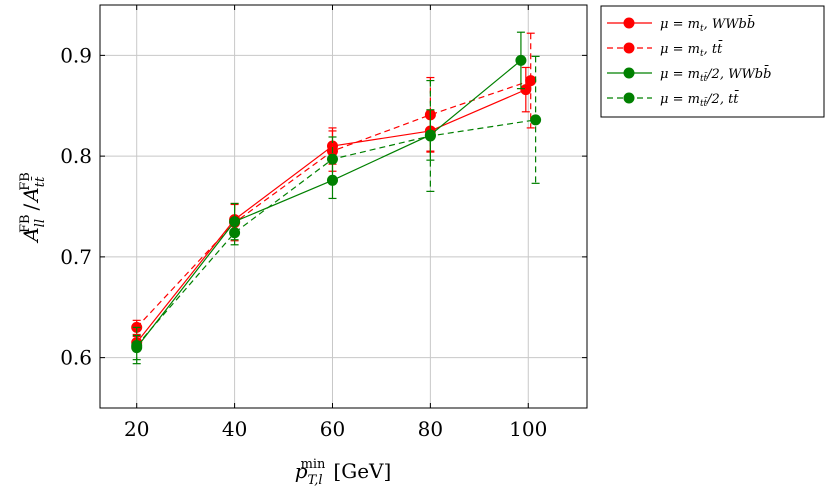 The image size is (830, 497). What do you see at coordinates (76, 358) in the screenshot?
I see `y-tick-label: 0.6` at bounding box center [76, 358].